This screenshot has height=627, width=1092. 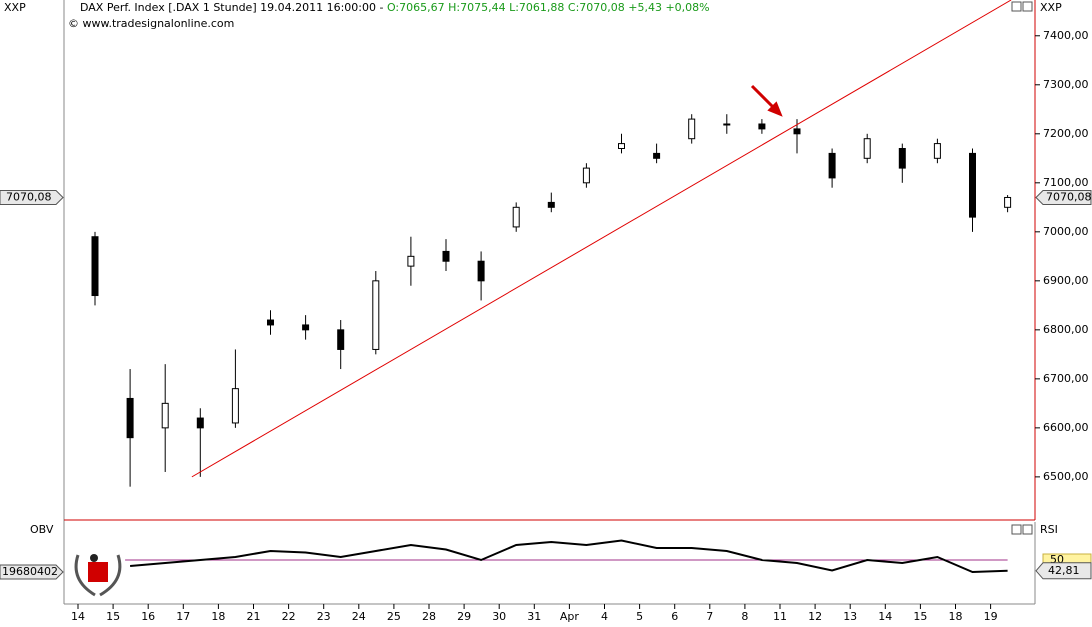 I want to click on y-tick-label: 7400,00, so click(x=1066, y=35).